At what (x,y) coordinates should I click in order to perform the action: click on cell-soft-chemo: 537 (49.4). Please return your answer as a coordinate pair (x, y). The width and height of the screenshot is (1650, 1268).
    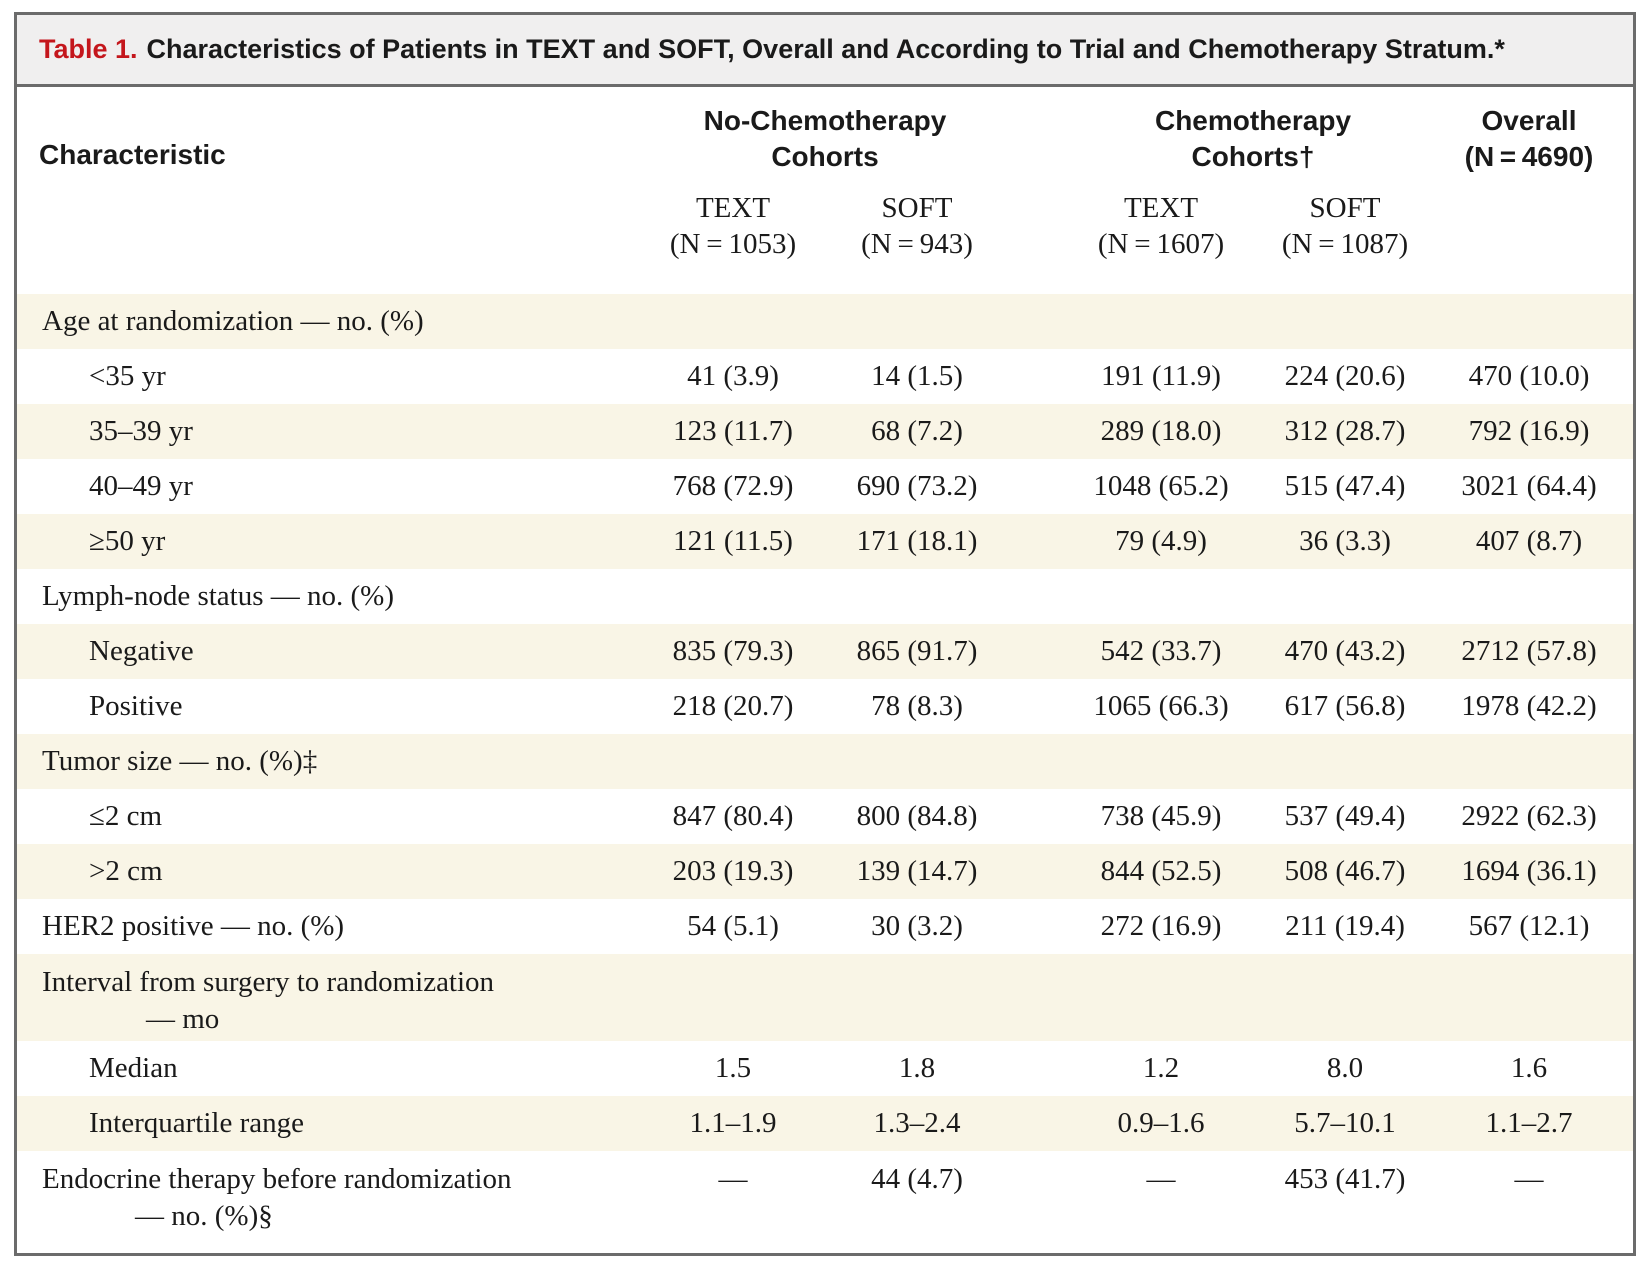
    Looking at the image, I should click on (1345, 816).